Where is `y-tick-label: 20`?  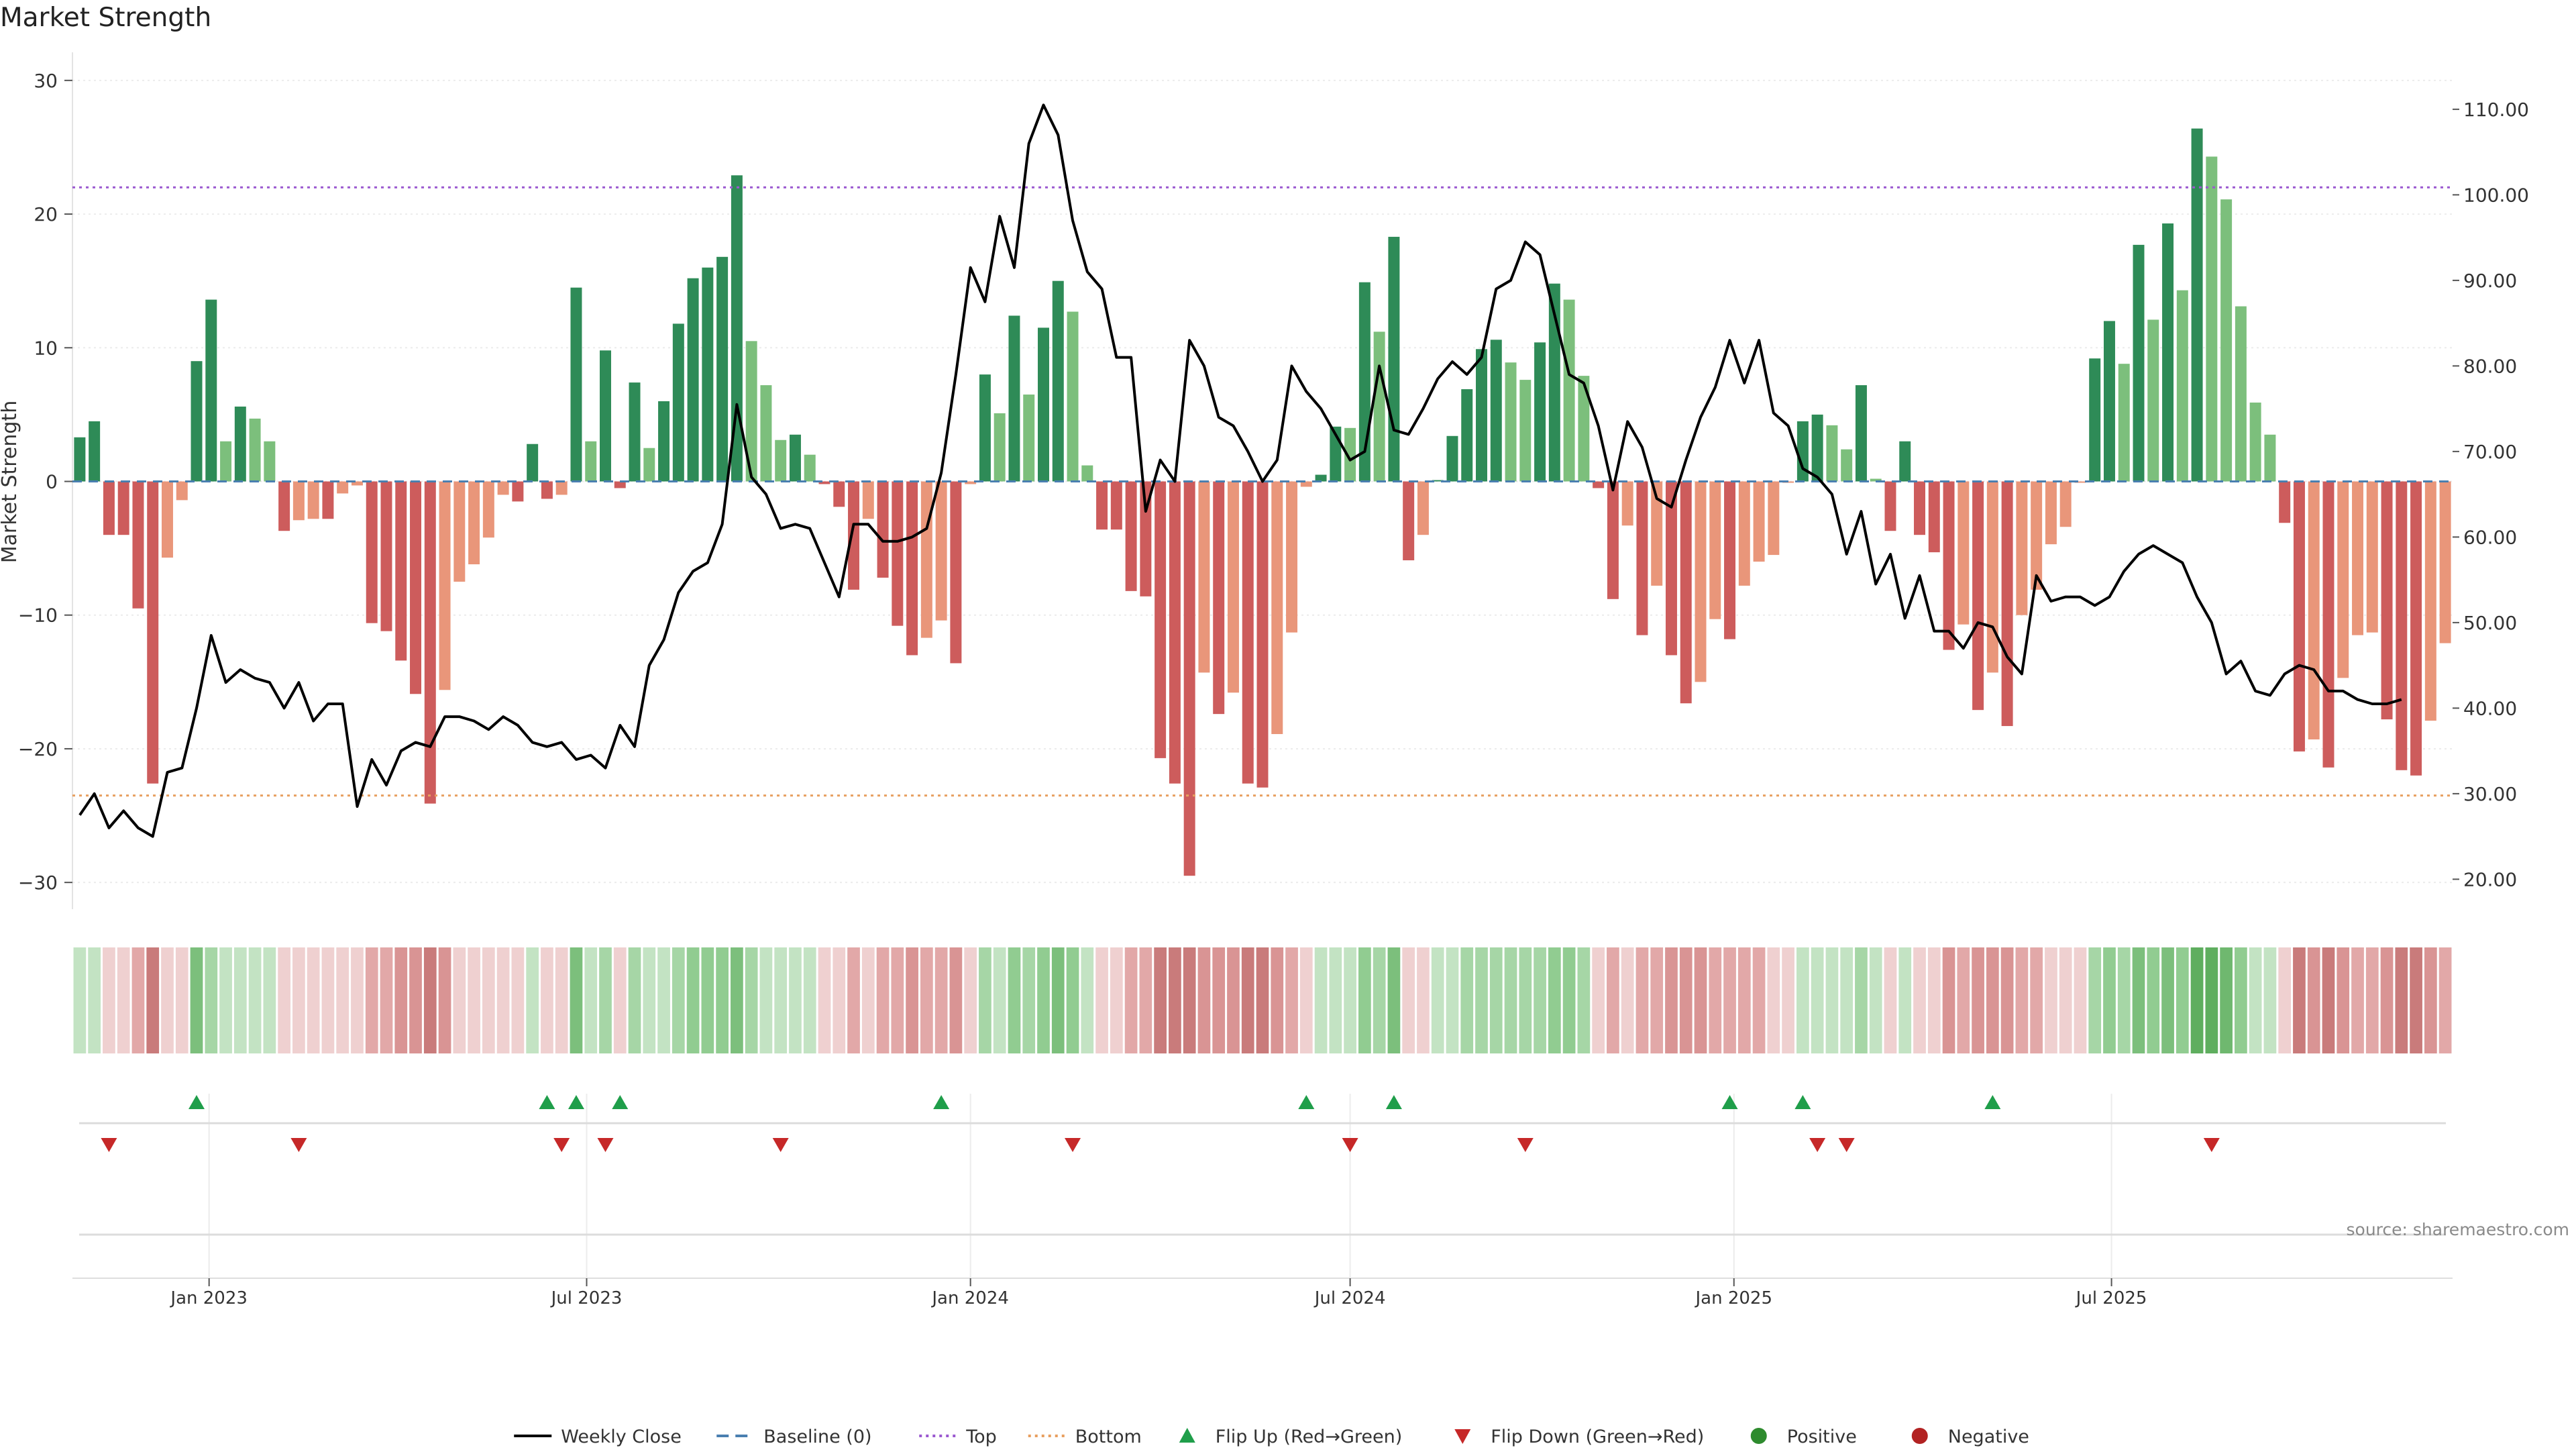 y-tick-label: 20 is located at coordinates (46, 214).